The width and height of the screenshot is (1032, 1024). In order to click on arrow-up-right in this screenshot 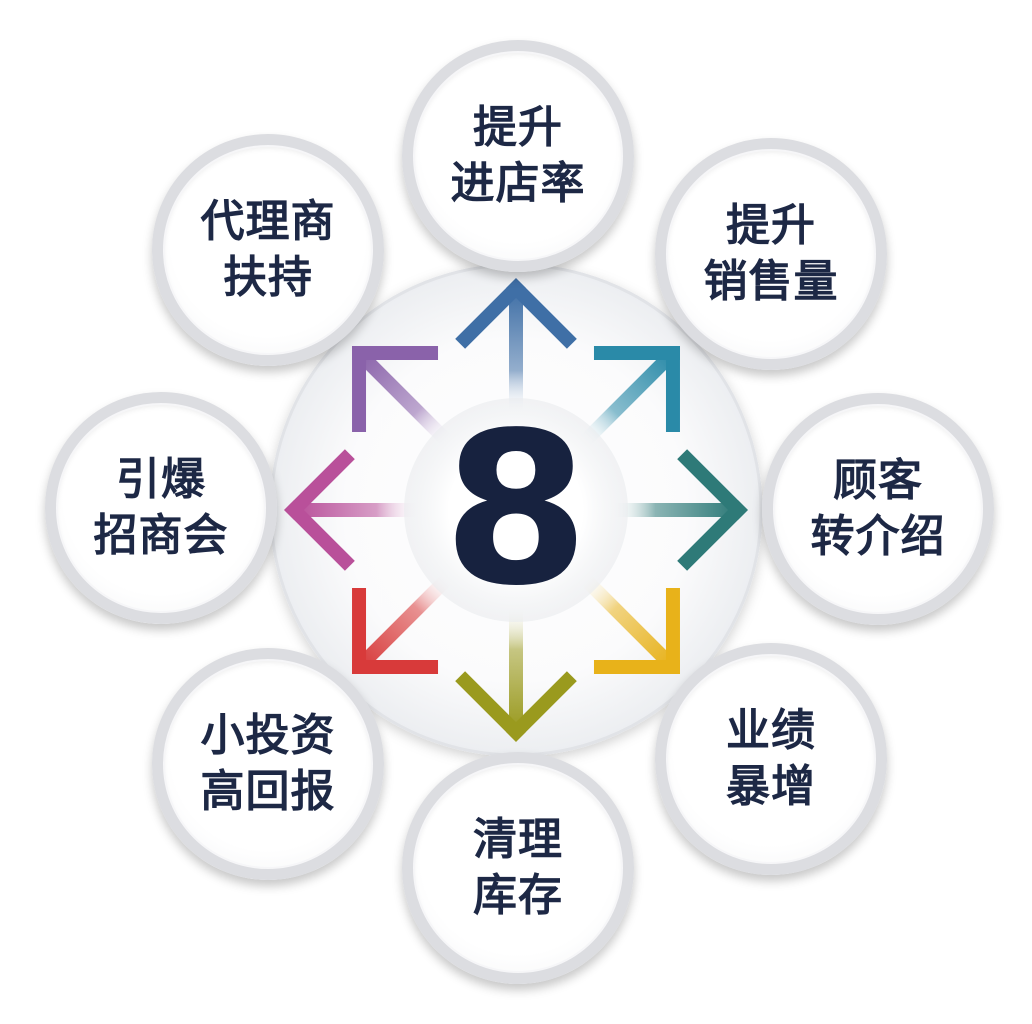, I will do `click(629, 397)`.